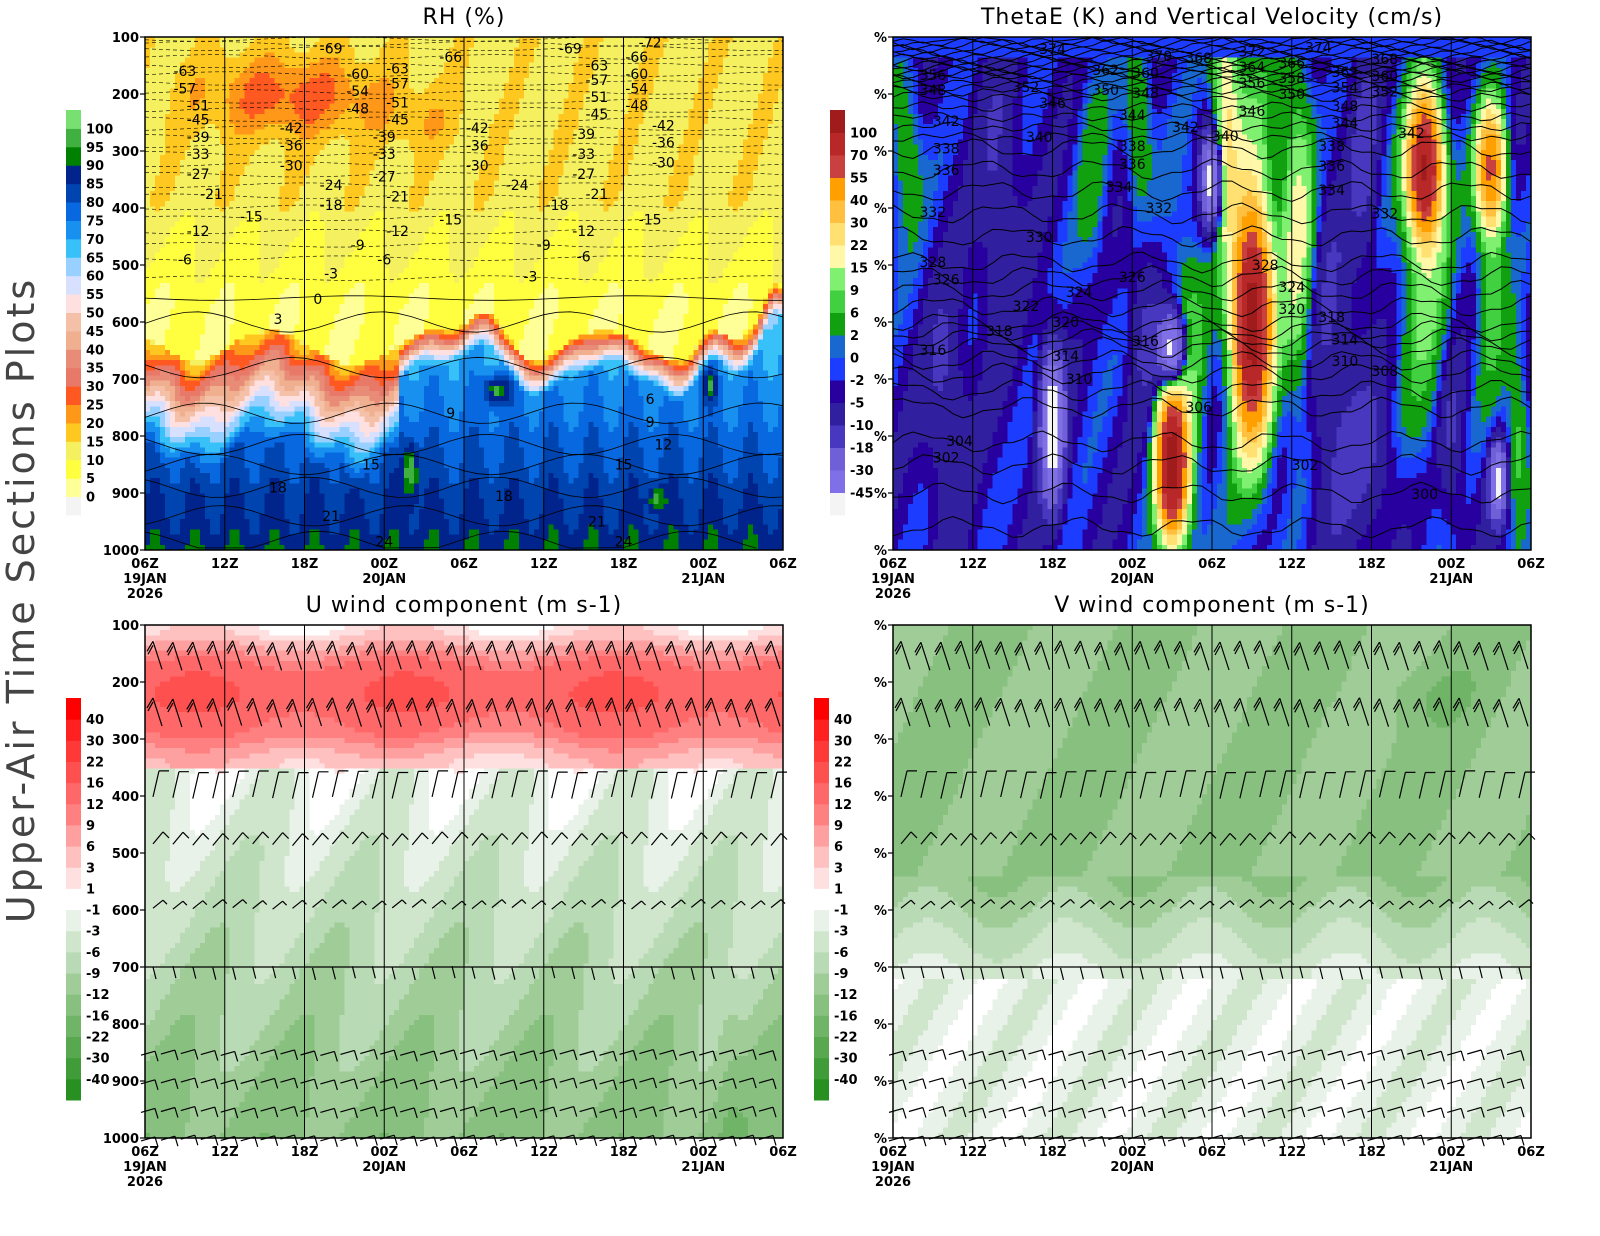  Describe the element at coordinates (477, 166) in the screenshot. I see `contour-label: -30` at that location.